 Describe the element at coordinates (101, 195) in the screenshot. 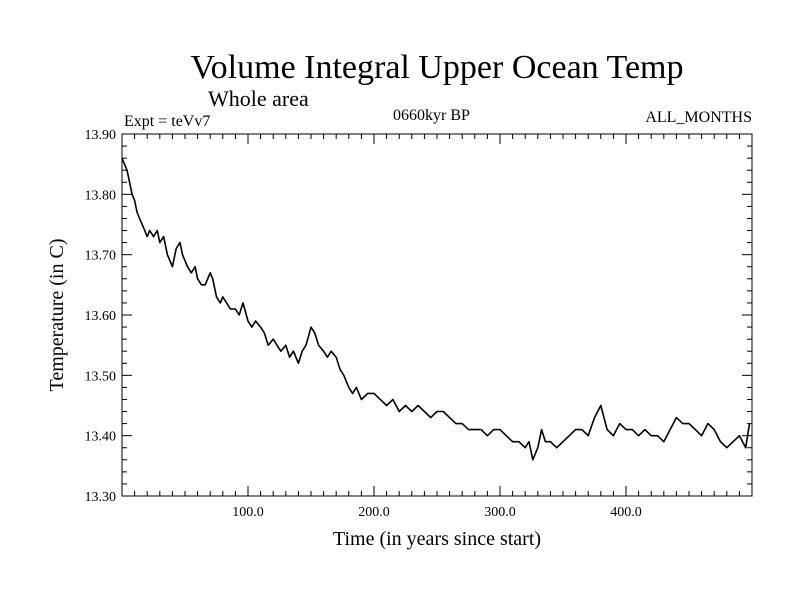

I see `y-tick-label: 13.80` at that location.